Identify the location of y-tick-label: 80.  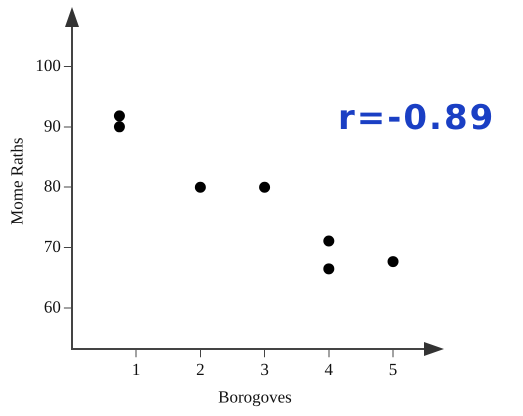
(52, 186).